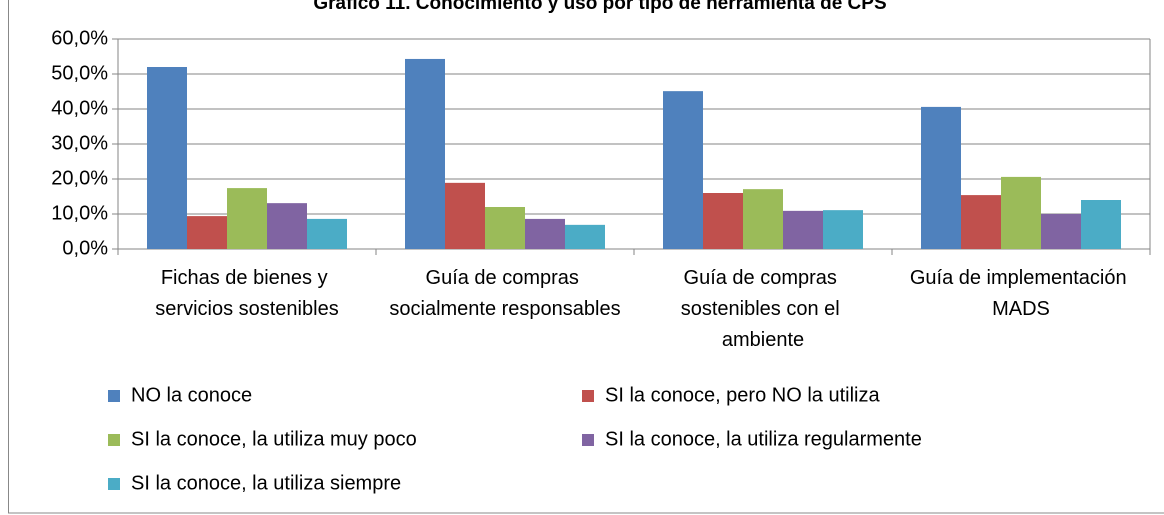 Image resolution: width=1164 pixels, height=515 pixels. I want to click on x-tick-label: Fichas de bienes y servicios sostenibles, so click(246, 293).